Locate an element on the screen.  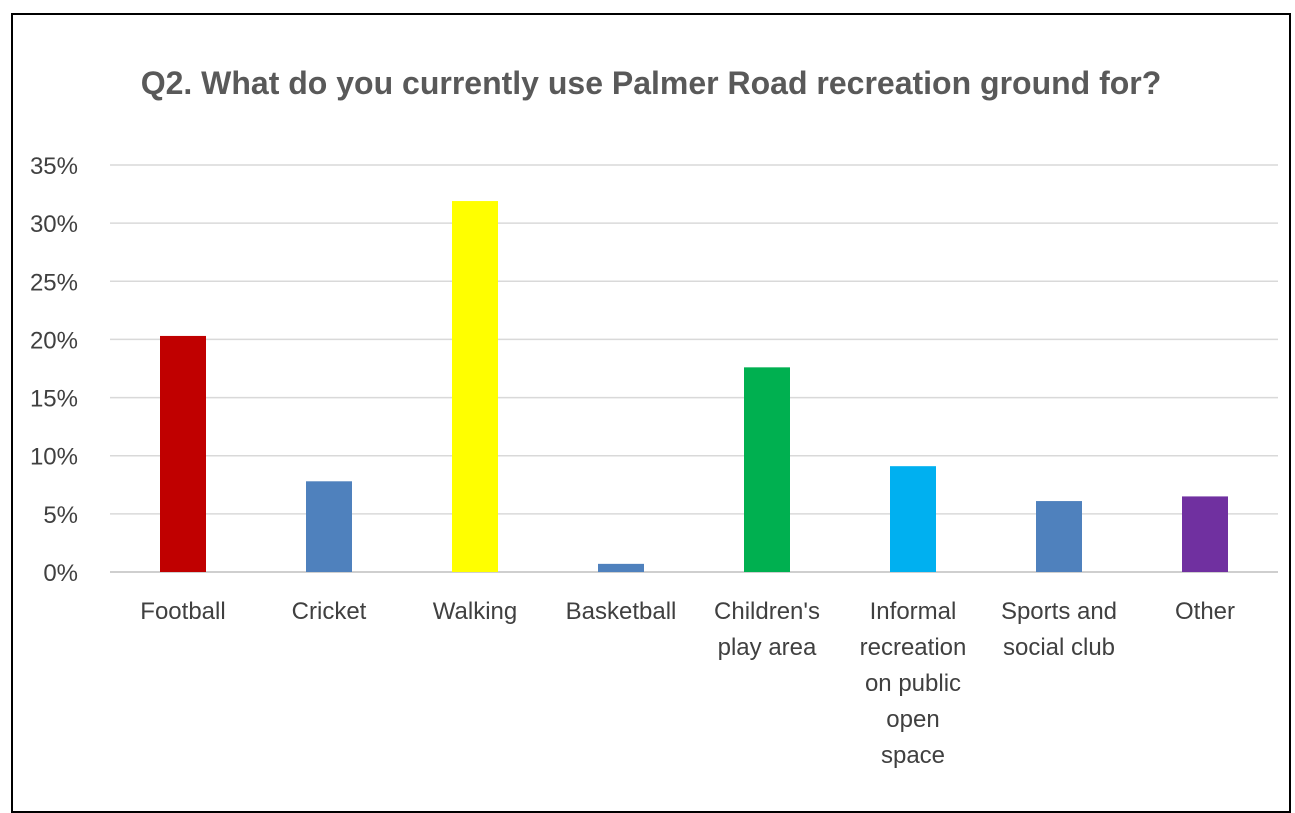
y-tick-label: 0% is located at coordinates (60, 573).